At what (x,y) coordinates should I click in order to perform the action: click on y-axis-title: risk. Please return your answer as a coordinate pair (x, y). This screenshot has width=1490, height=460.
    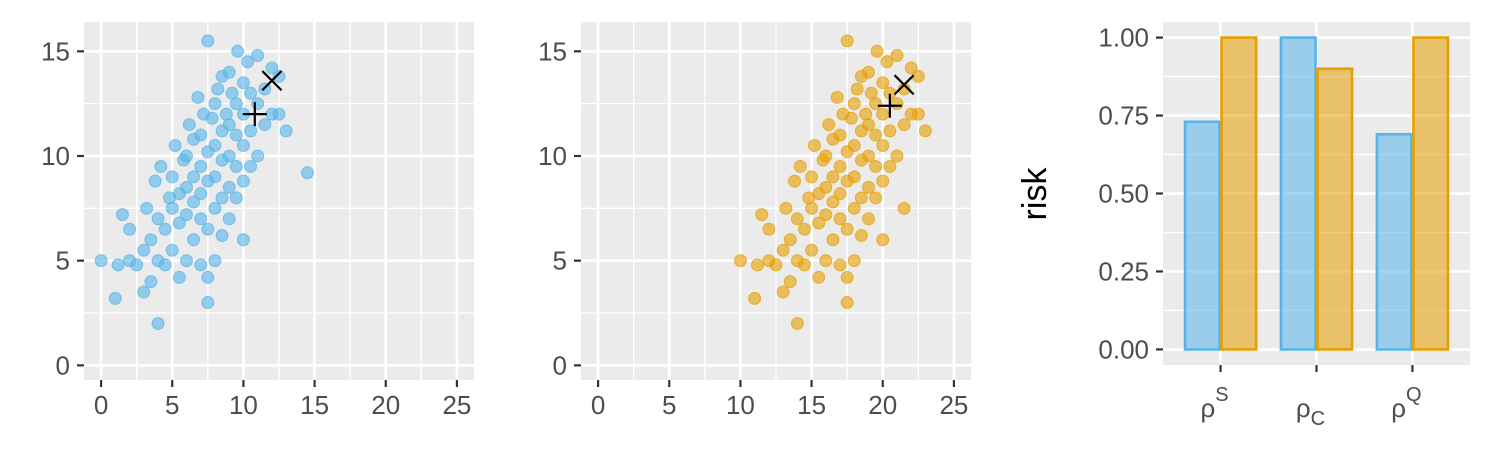
    Looking at the image, I should click on (1035, 194).